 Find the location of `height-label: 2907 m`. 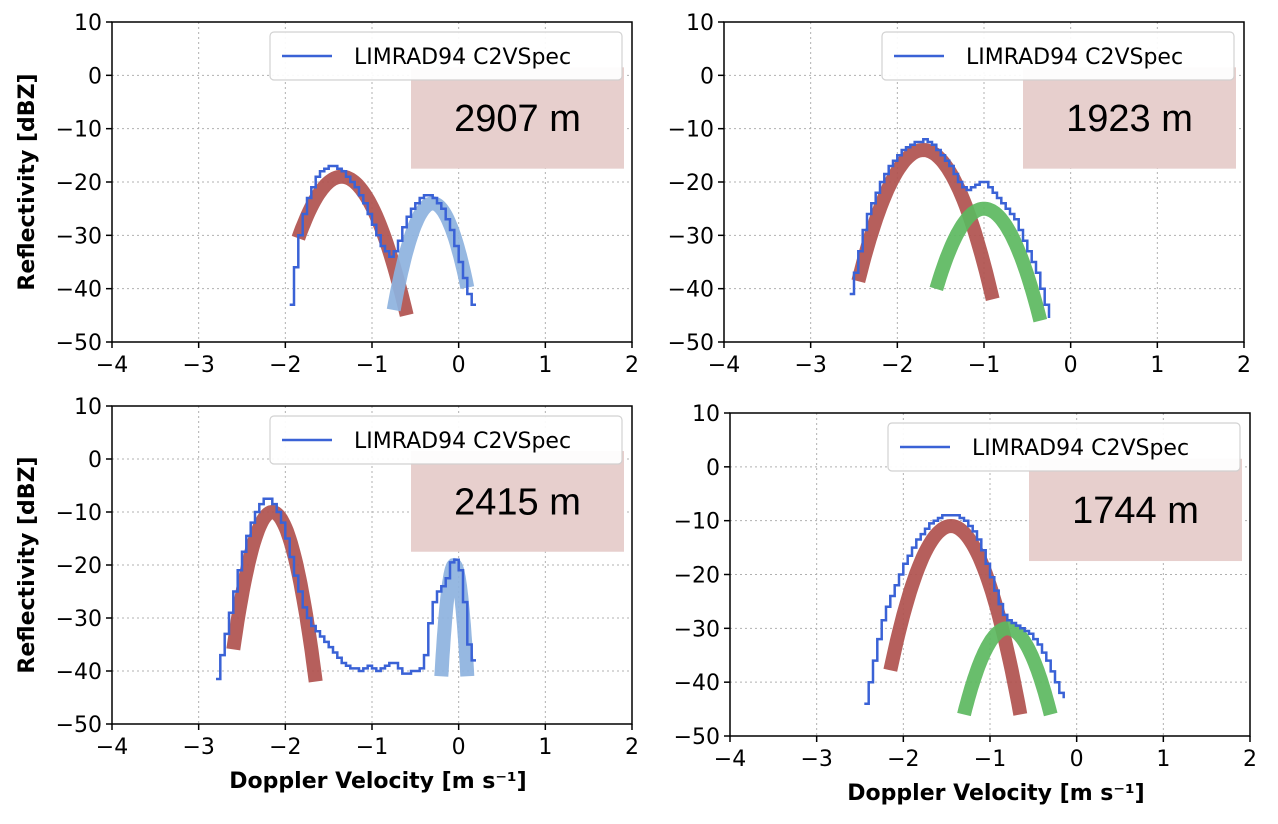

height-label: 2907 m is located at coordinates (517, 119).